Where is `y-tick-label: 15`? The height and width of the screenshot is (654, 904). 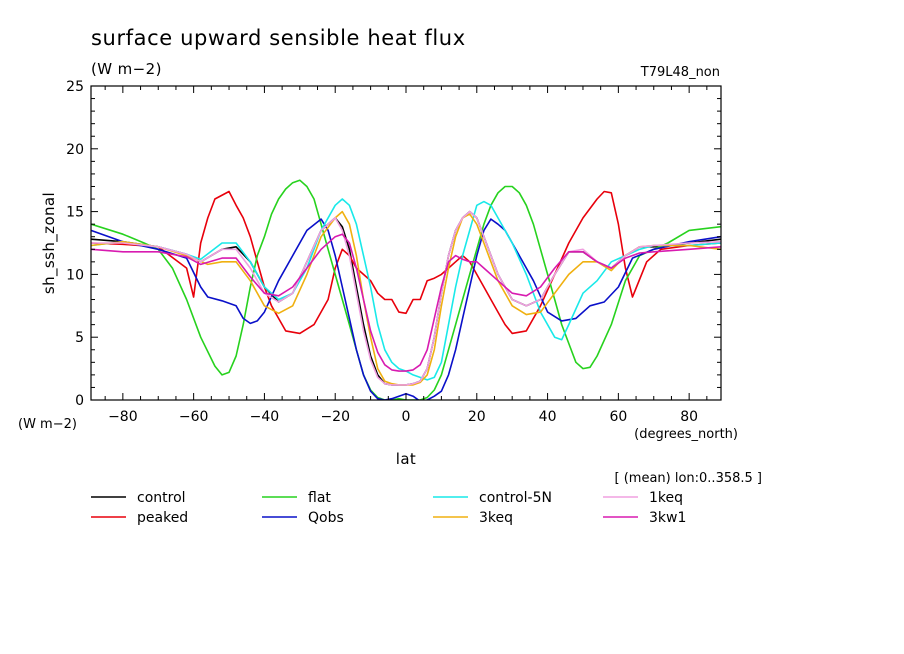
y-tick-label: 15 is located at coordinates (75, 213).